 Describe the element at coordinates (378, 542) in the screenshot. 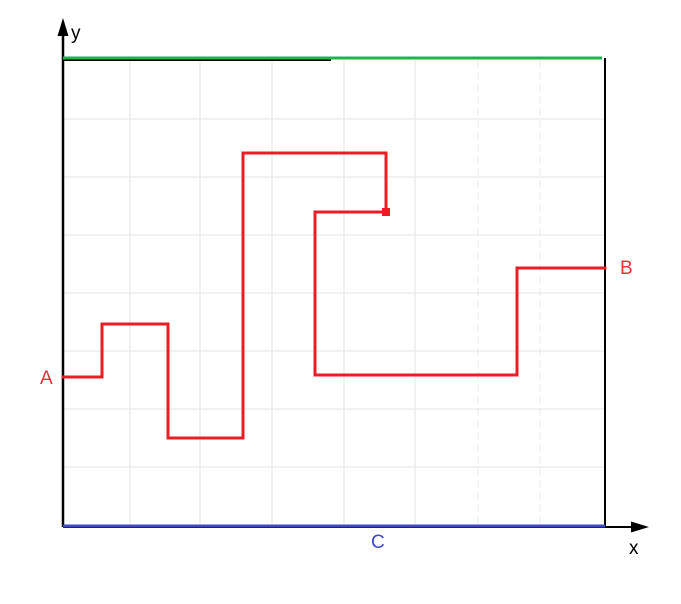

I see `point-c-label: C` at that location.